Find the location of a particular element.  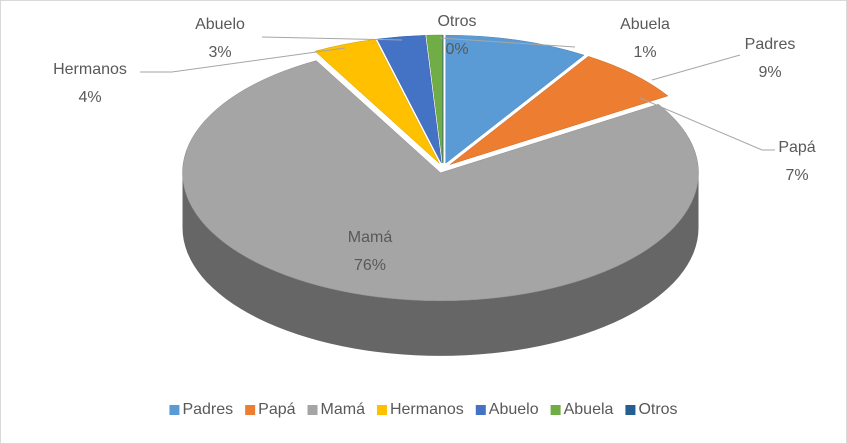

data-label-value: 0% is located at coordinates (456, 49).